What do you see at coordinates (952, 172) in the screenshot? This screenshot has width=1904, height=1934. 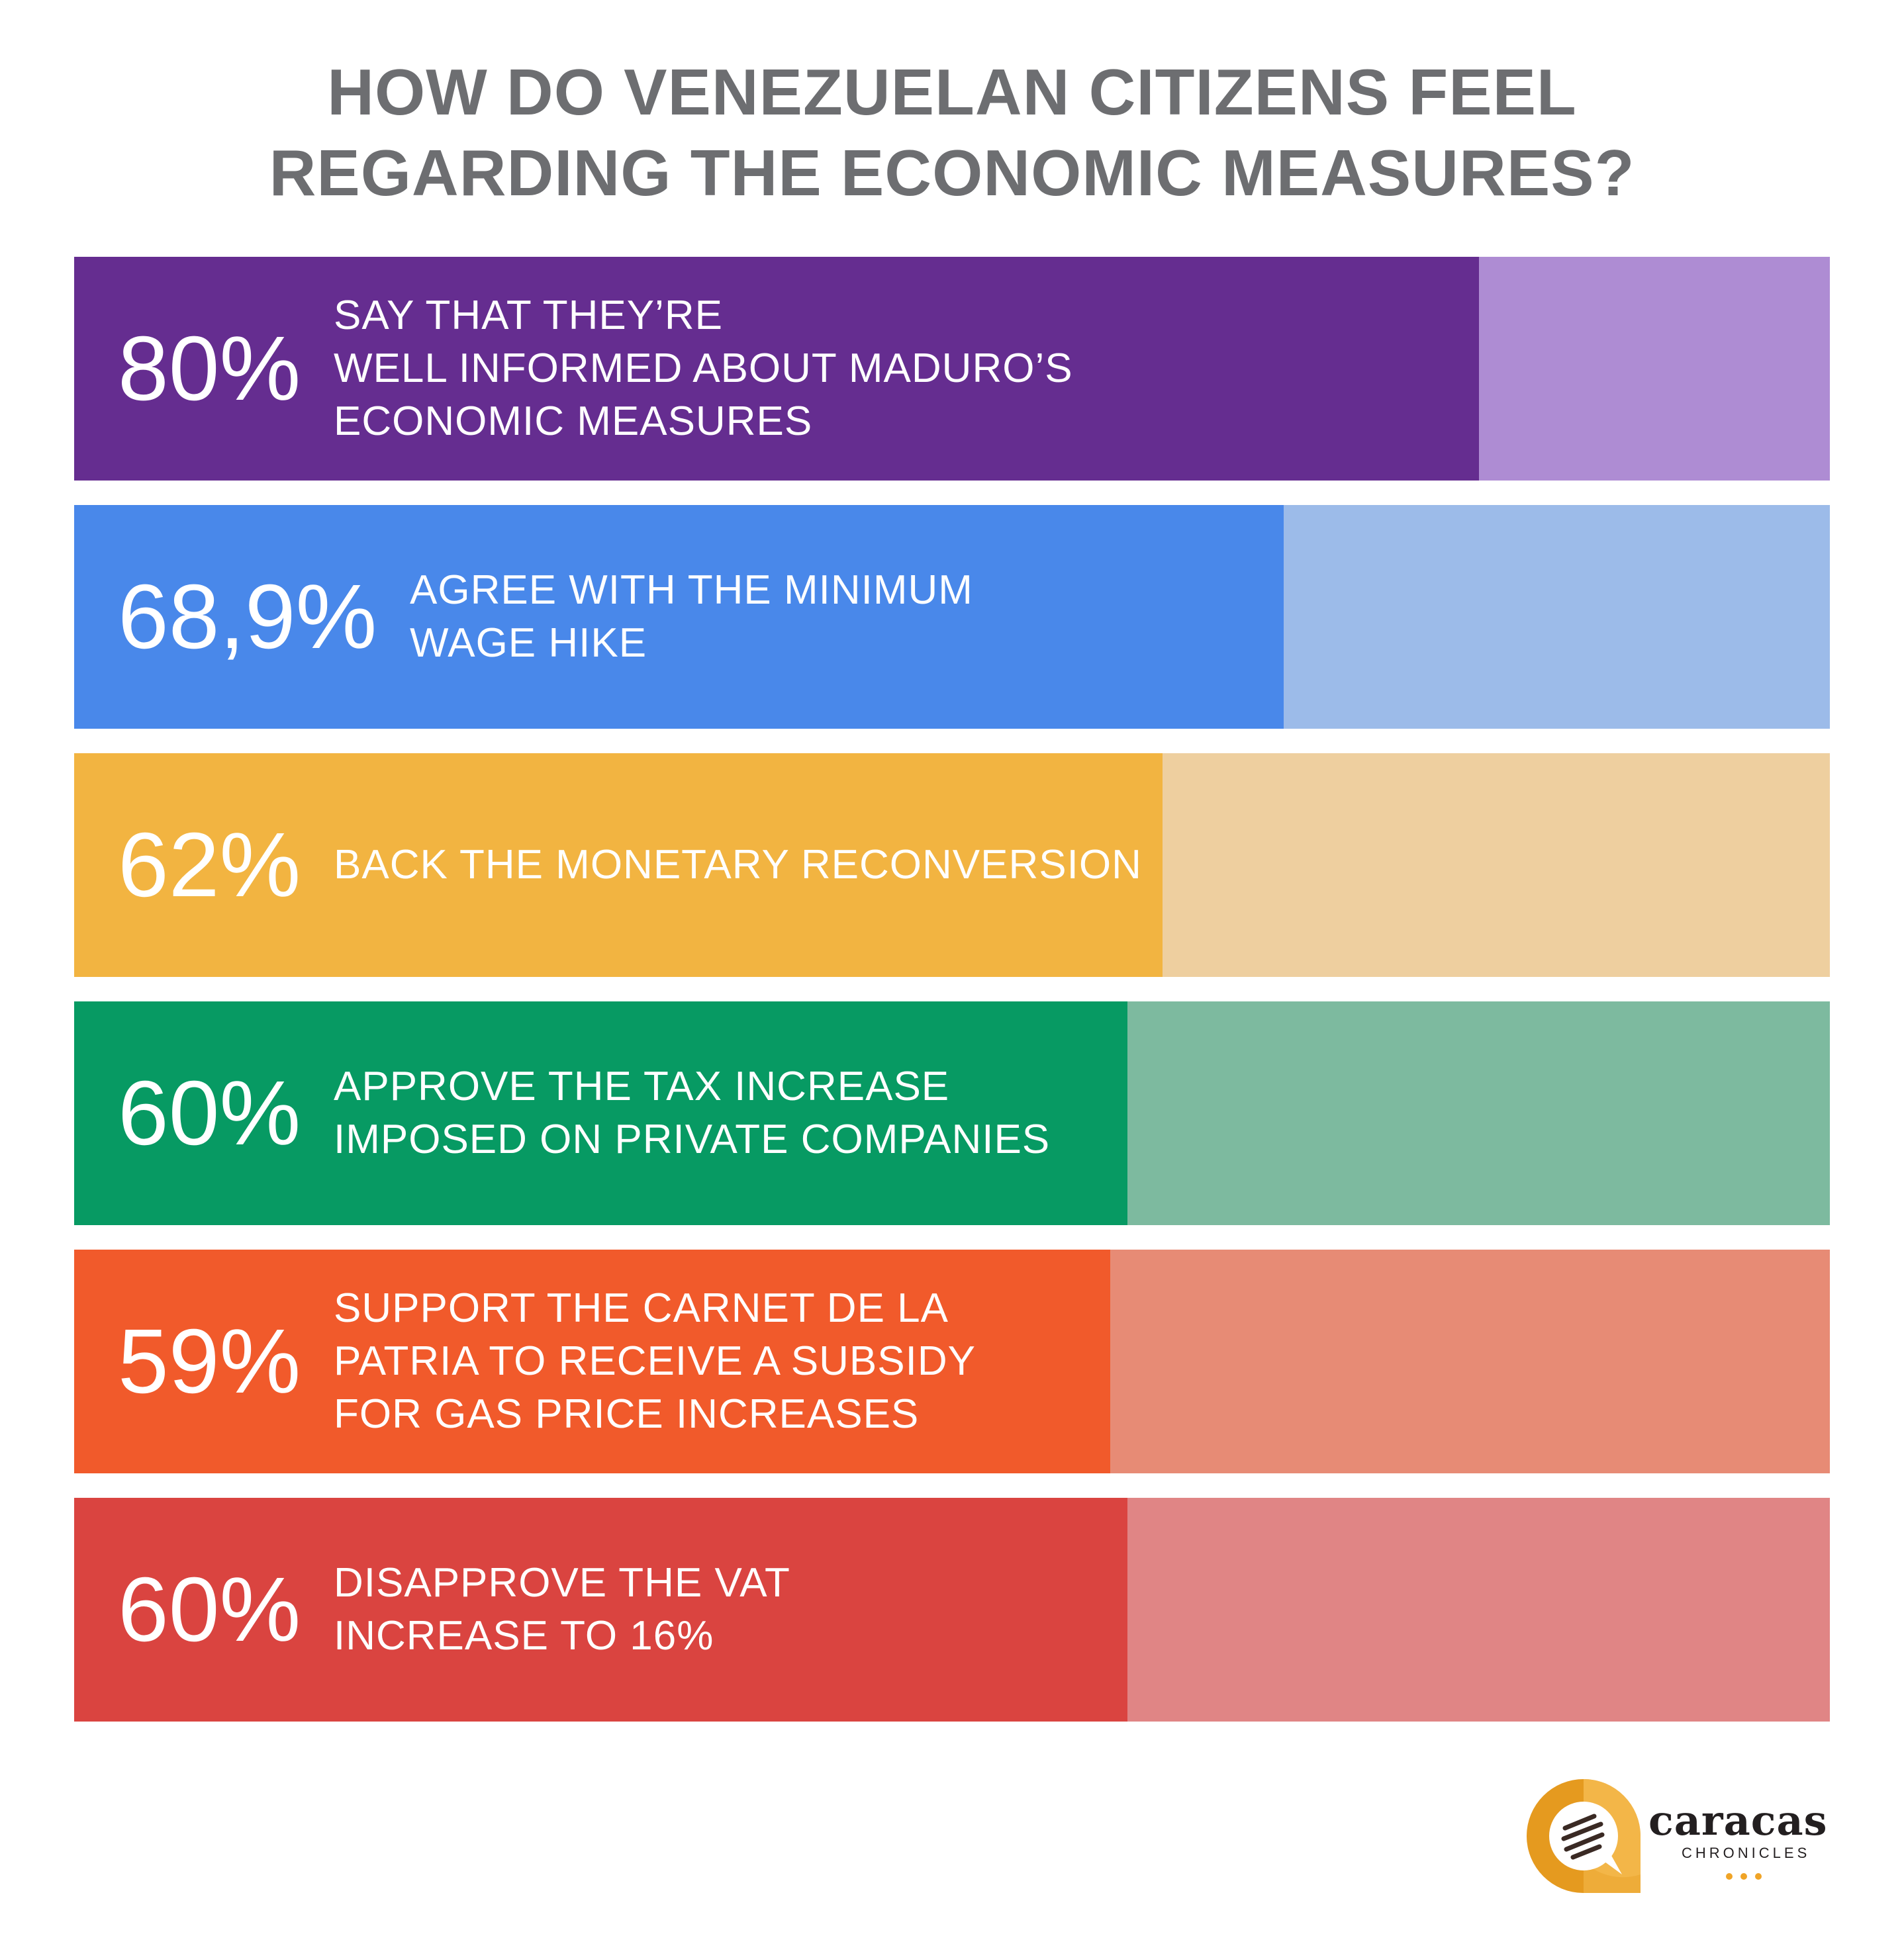 I see `chart-title-line-2: REGARDING THE ECONOMIC MEASURES?` at bounding box center [952, 172].